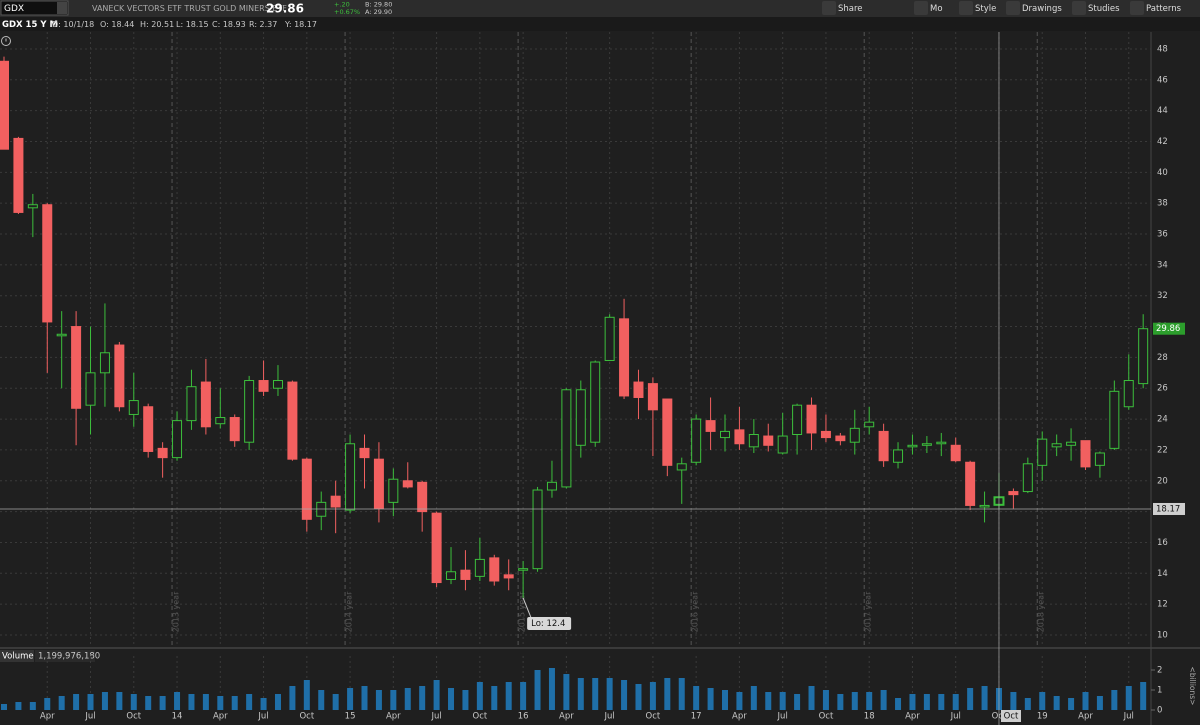 This screenshot has width=1200, height=725. I want to click on y-tick-label: 36, so click(1162, 235).